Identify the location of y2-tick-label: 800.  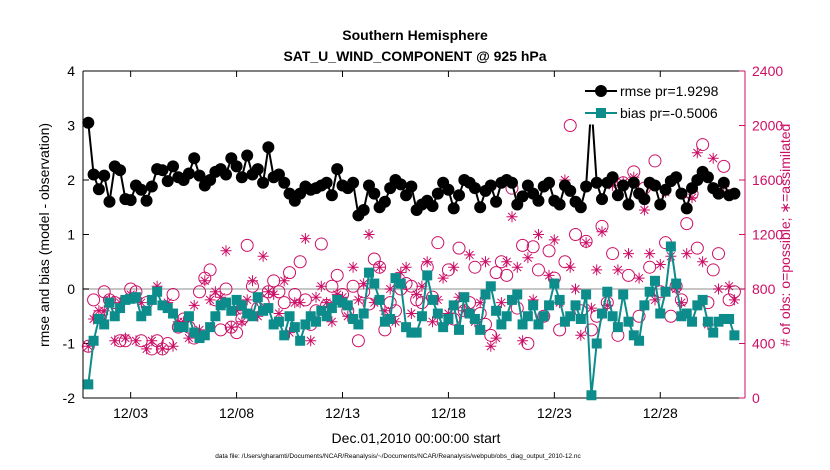
(764, 289).